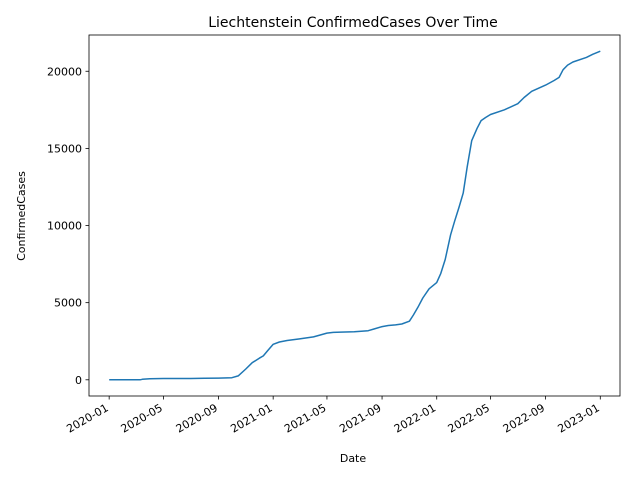 The height and width of the screenshot is (480, 640). I want to click on x-tick-label: 2023-01, so click(578, 418).